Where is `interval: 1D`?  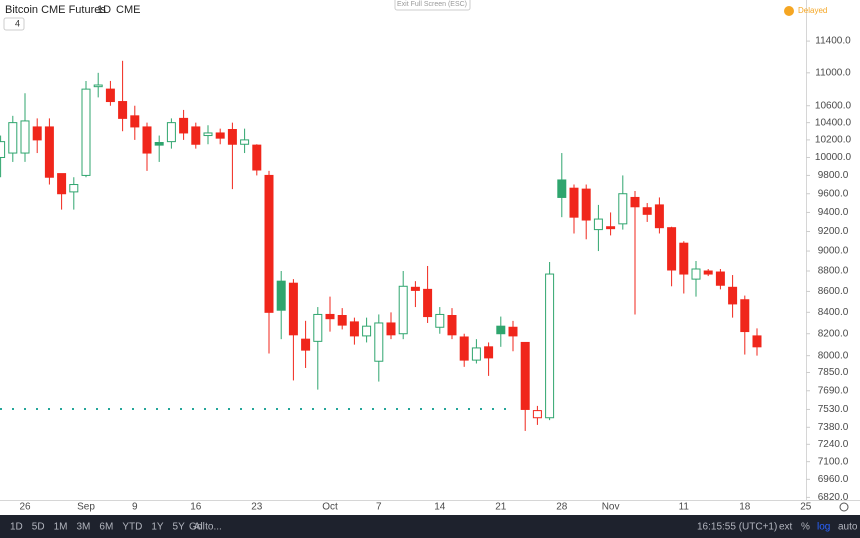 interval: 1D is located at coordinates (104, 10).